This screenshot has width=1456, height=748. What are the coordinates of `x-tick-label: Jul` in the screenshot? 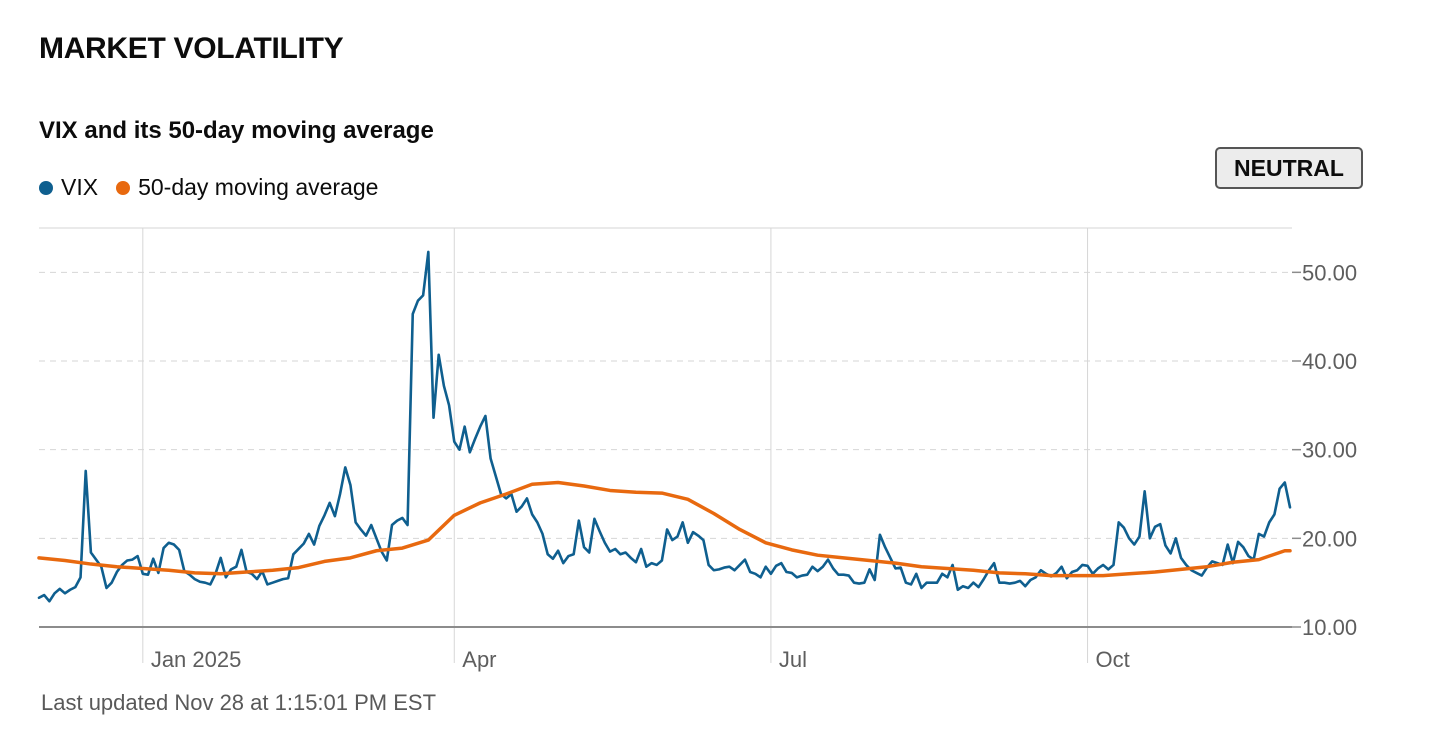 It's located at (793, 659).